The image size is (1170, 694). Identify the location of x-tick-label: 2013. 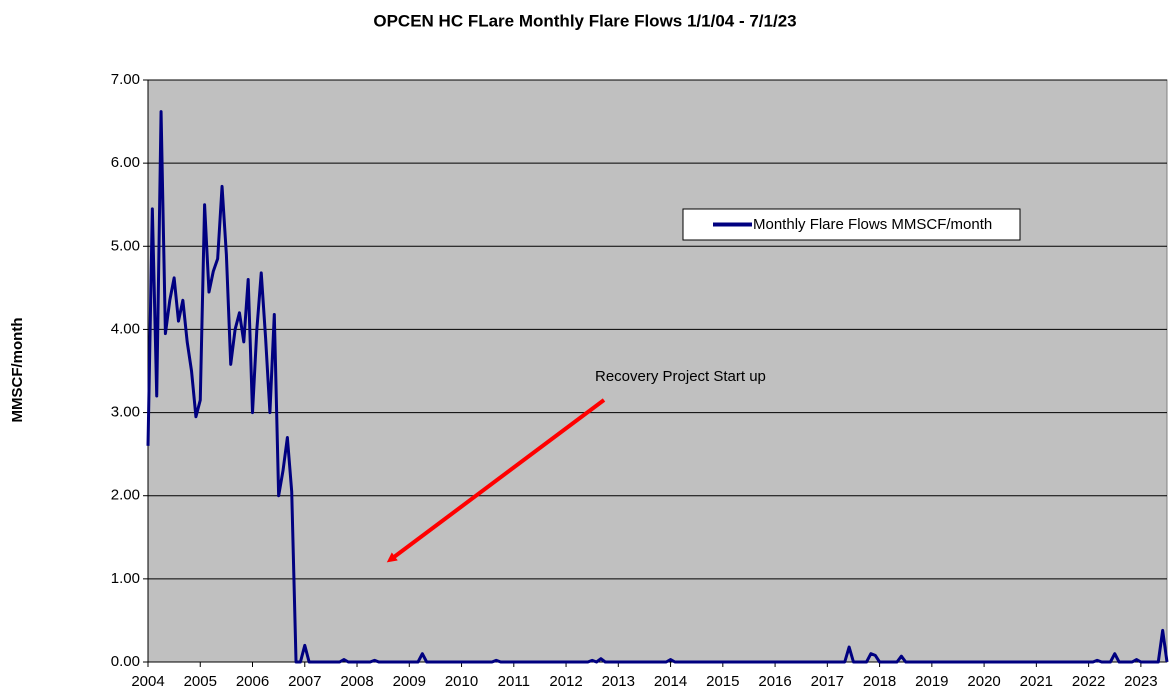
(618, 681).